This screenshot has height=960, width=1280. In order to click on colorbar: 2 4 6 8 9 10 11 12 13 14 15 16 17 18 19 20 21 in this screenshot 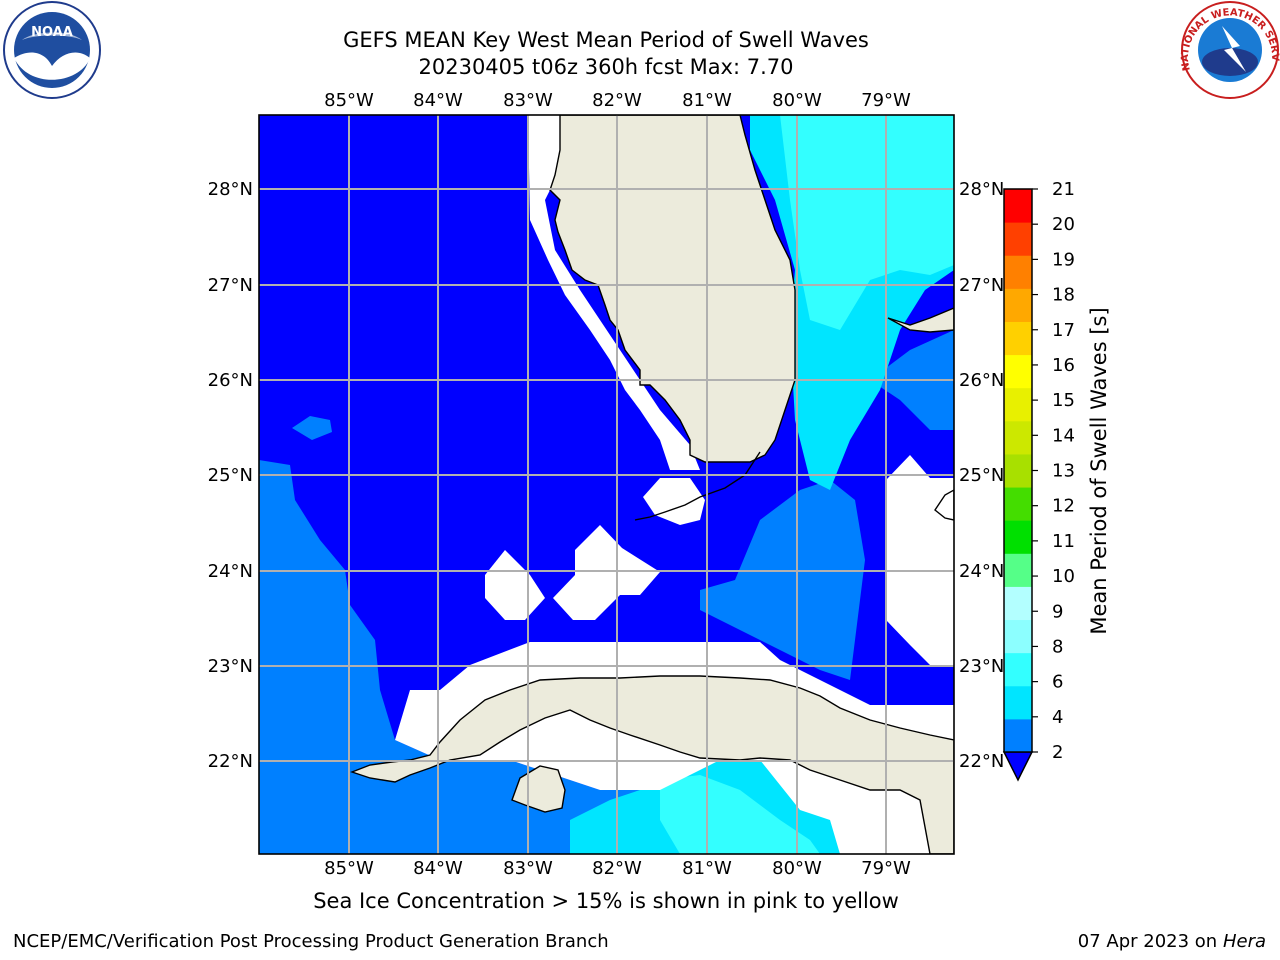, I will do `click(1038, 480)`.